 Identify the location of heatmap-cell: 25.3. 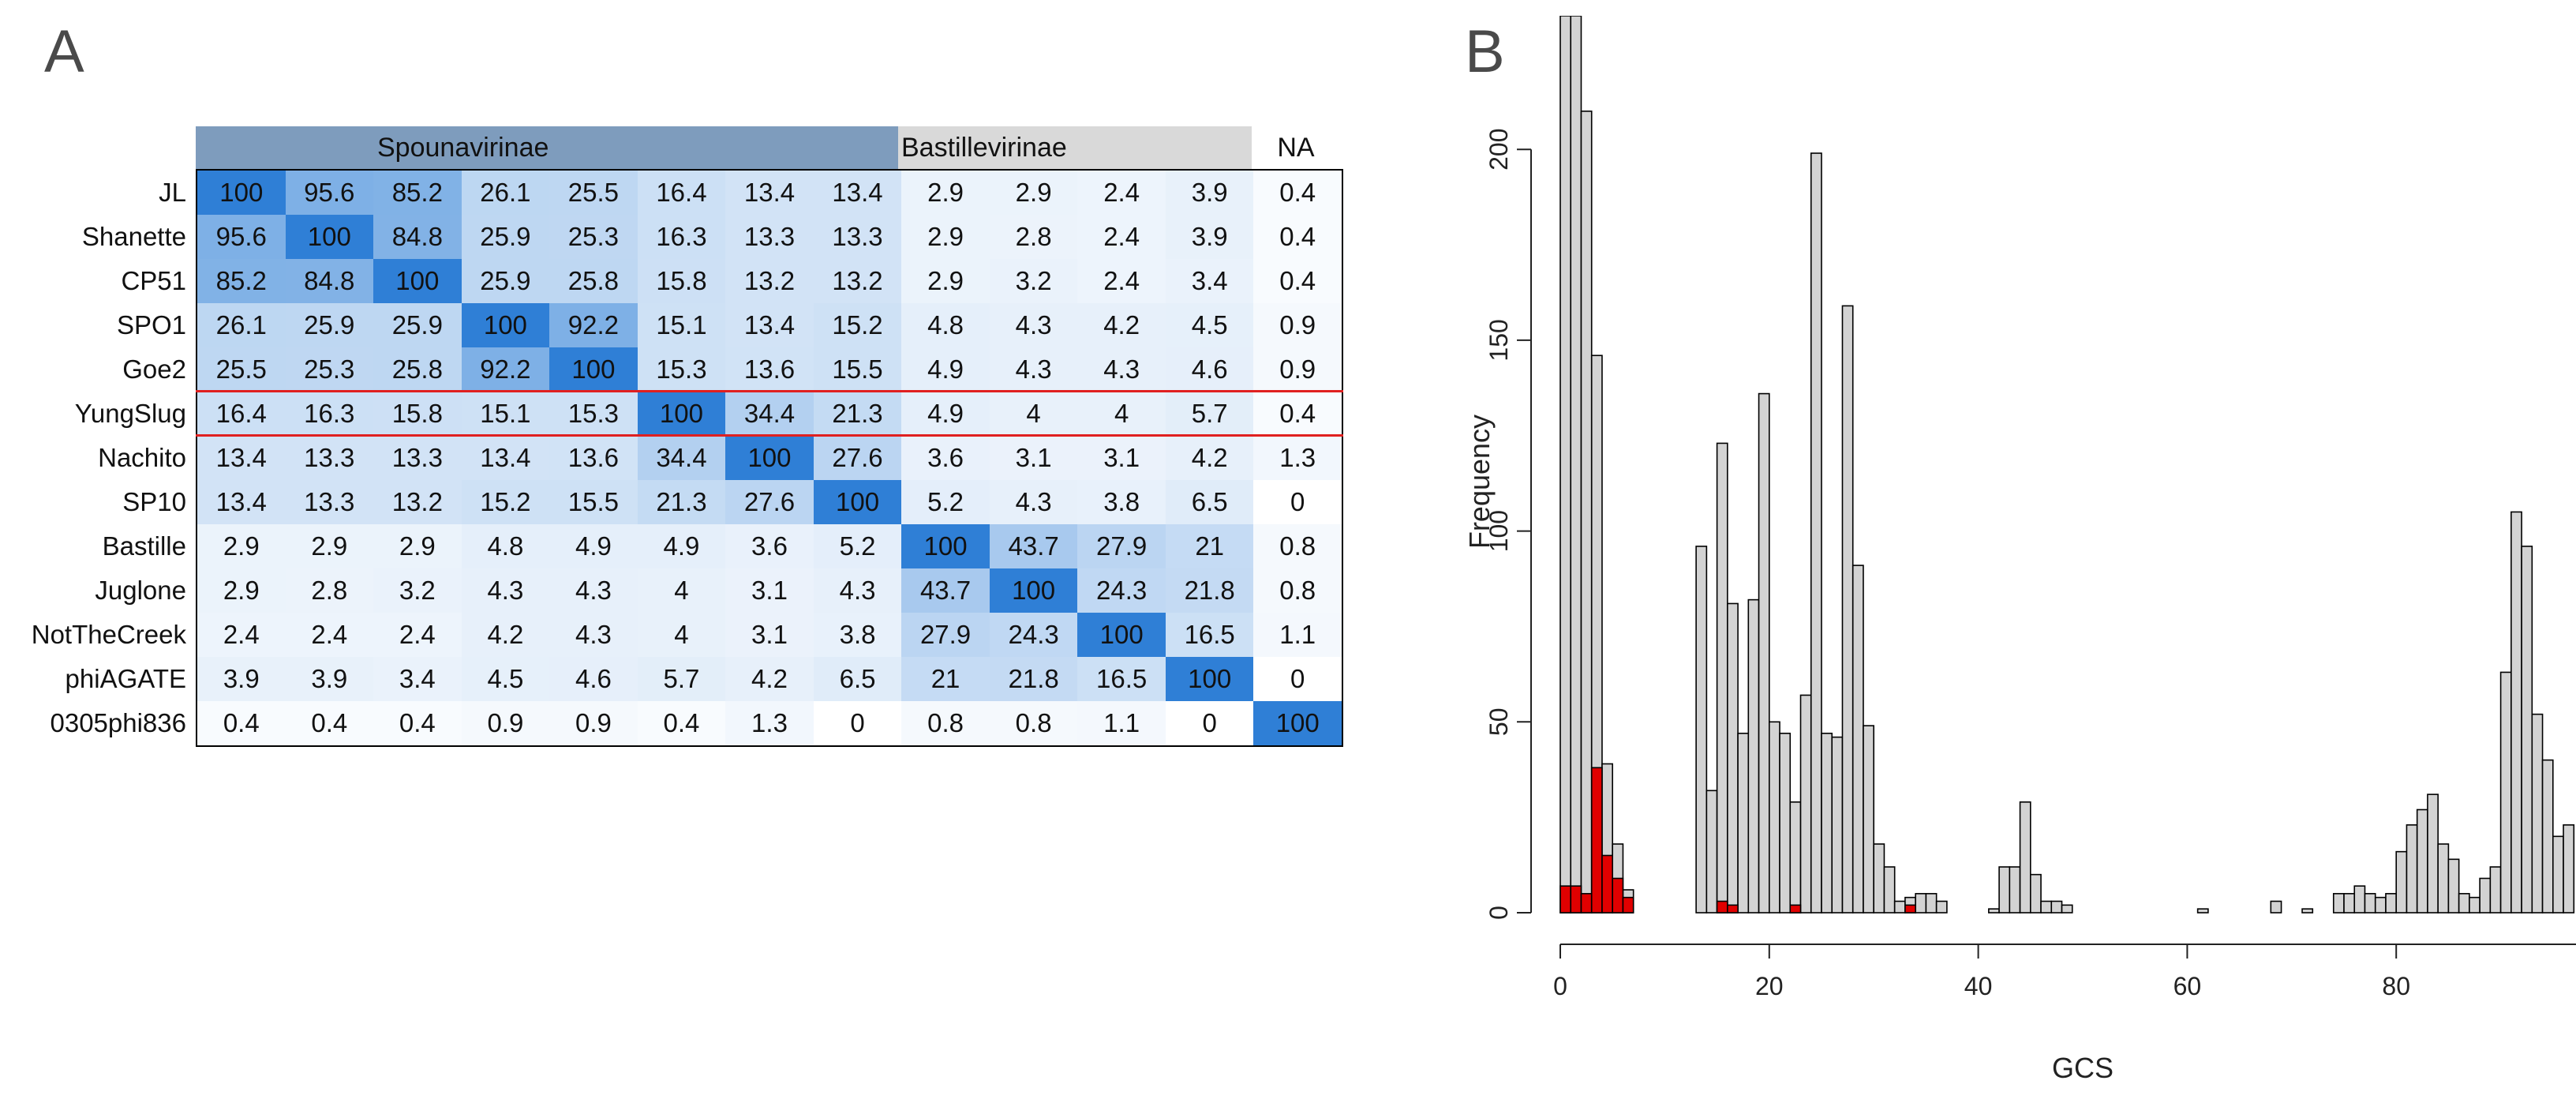
(329, 369).